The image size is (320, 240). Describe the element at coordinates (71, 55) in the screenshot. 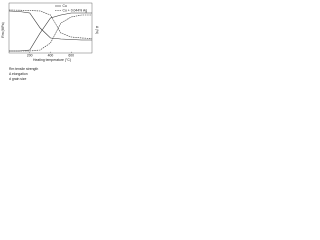

I see `x-tick-label: 600` at that location.